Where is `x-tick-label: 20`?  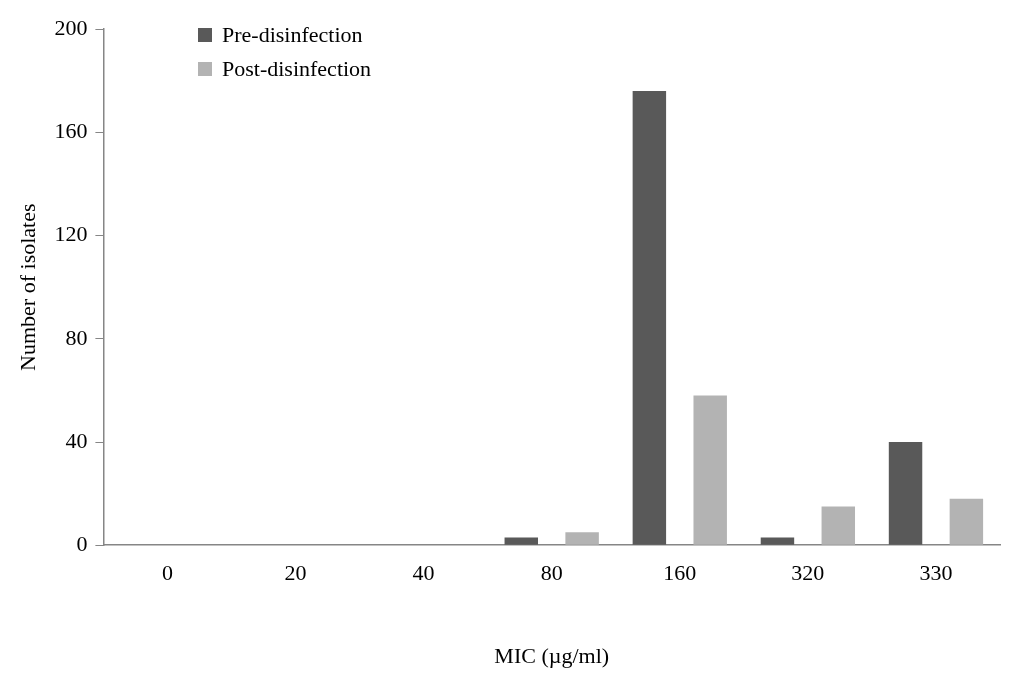 x-tick-label: 20 is located at coordinates (295, 573).